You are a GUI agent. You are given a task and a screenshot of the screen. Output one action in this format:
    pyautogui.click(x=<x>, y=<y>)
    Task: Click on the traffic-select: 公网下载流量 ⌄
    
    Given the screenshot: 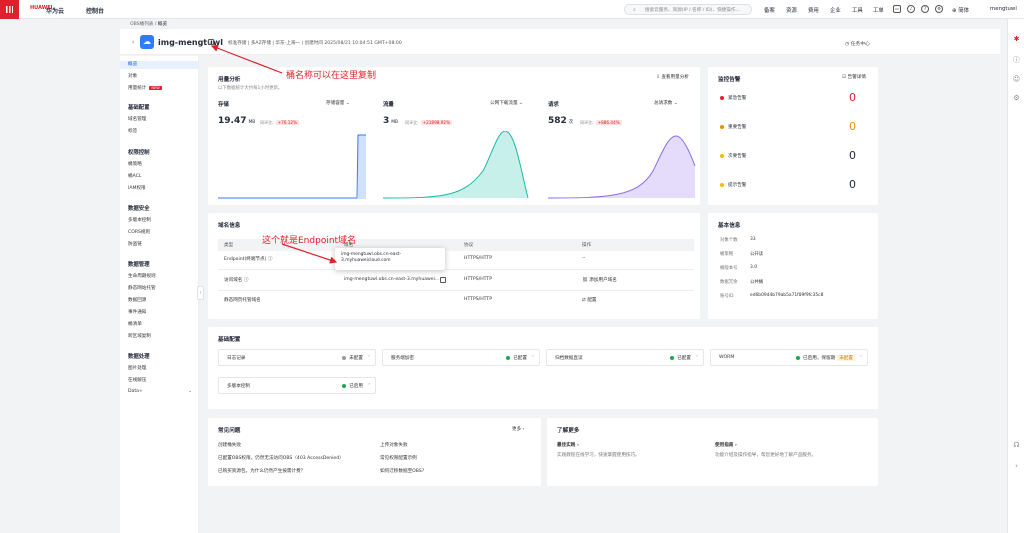 What is the action you would take?
    pyautogui.click(x=506, y=103)
    